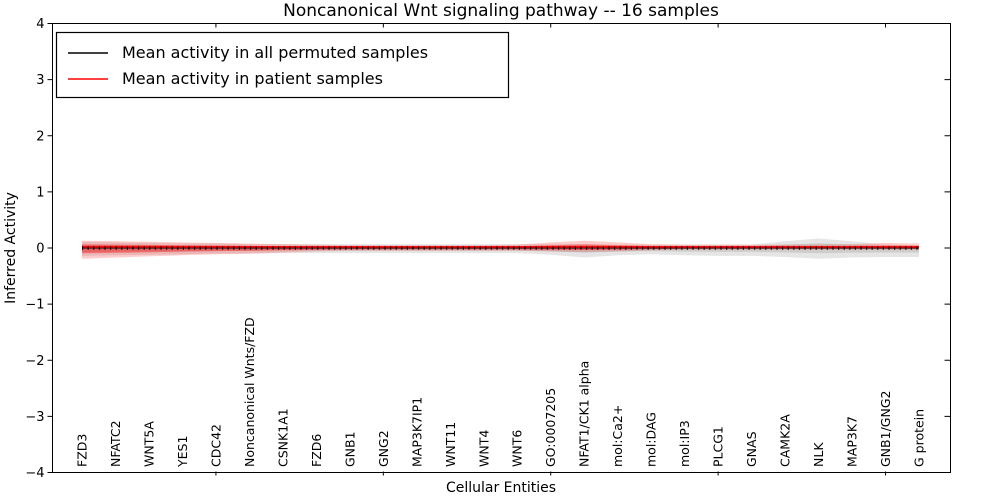  I want to click on y-axis-label: Inferred Activity, so click(11, 248).